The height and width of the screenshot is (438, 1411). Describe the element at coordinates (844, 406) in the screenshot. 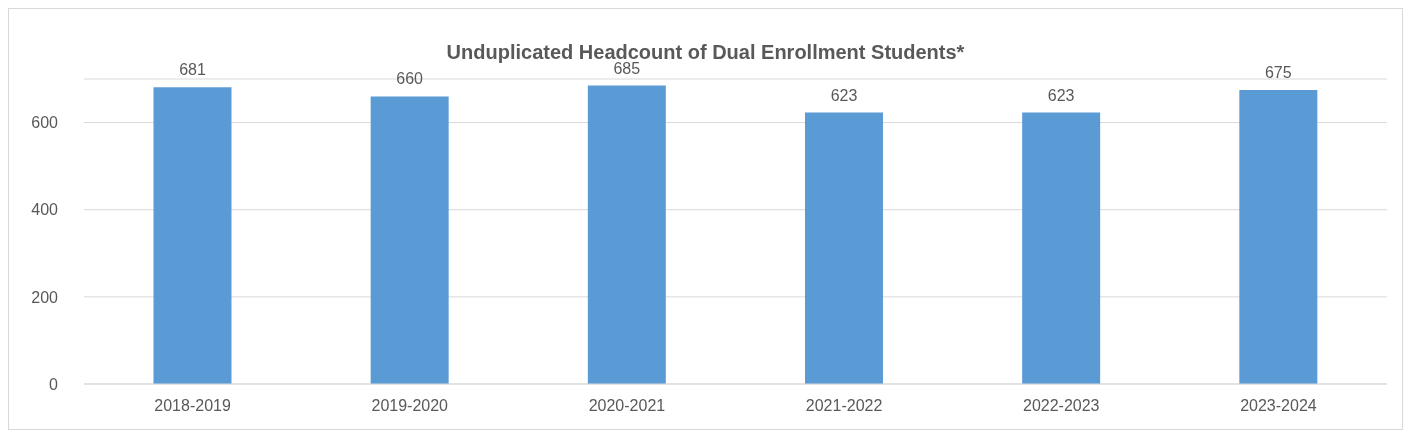

I see `x-tick-label: 2021-2022` at that location.